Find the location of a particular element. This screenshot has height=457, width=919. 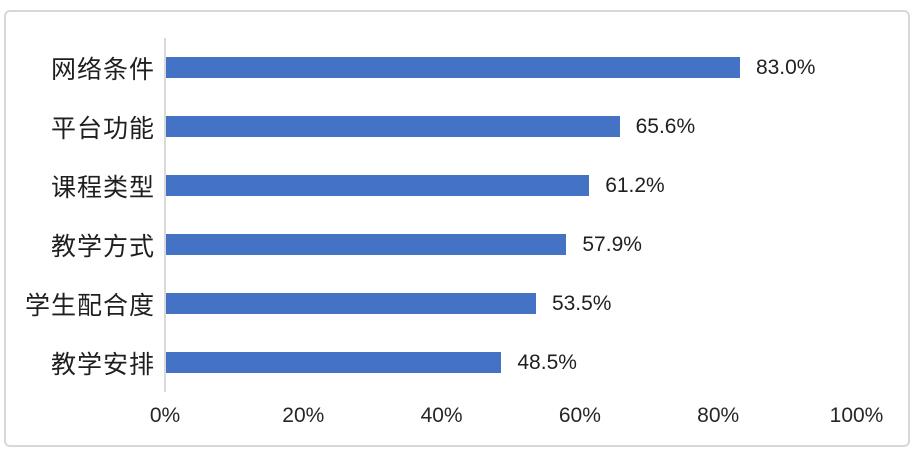

value-label: 53.5% is located at coordinates (581, 303).